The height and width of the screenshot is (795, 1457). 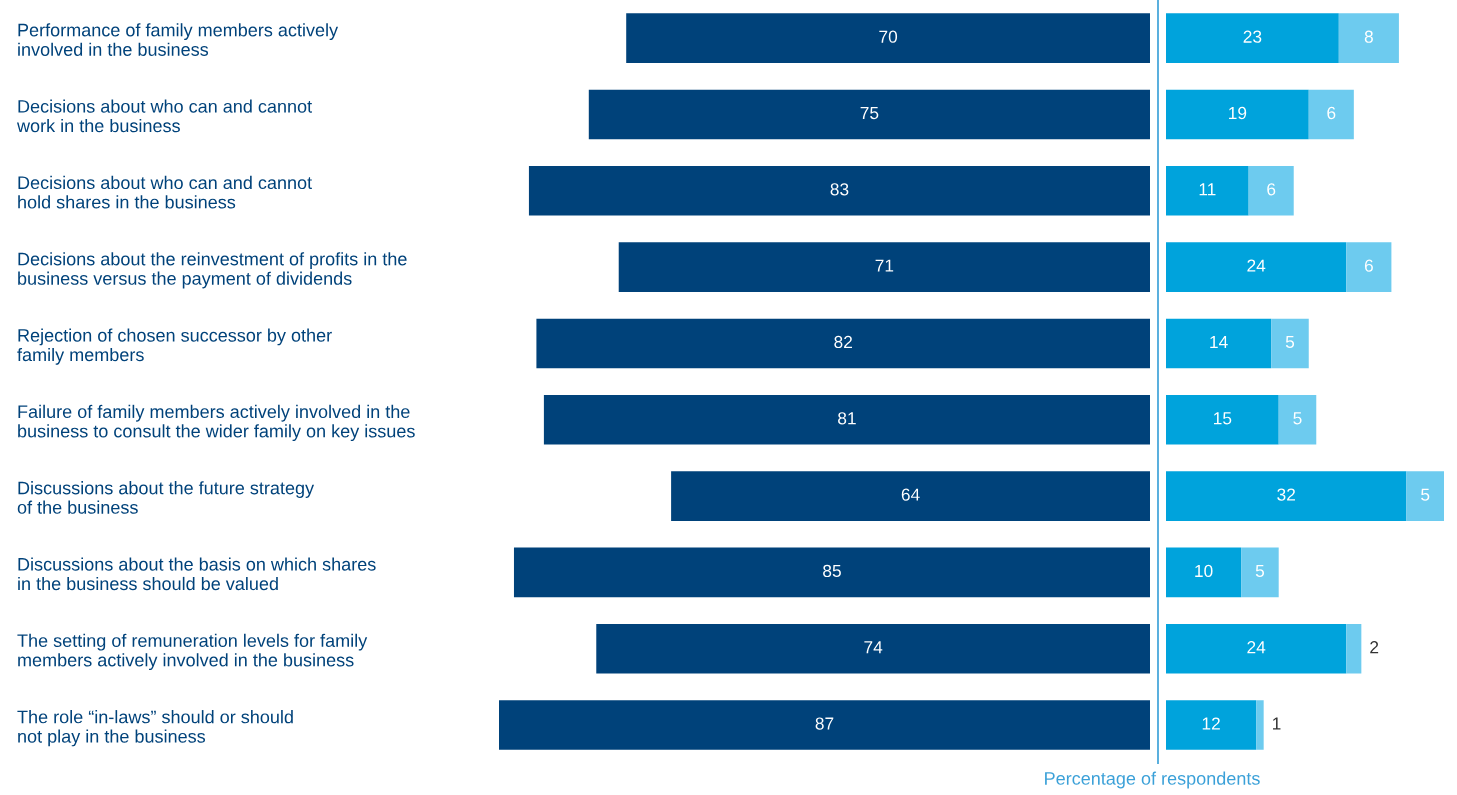 I want to click on data-label: 11, so click(x=1207, y=189).